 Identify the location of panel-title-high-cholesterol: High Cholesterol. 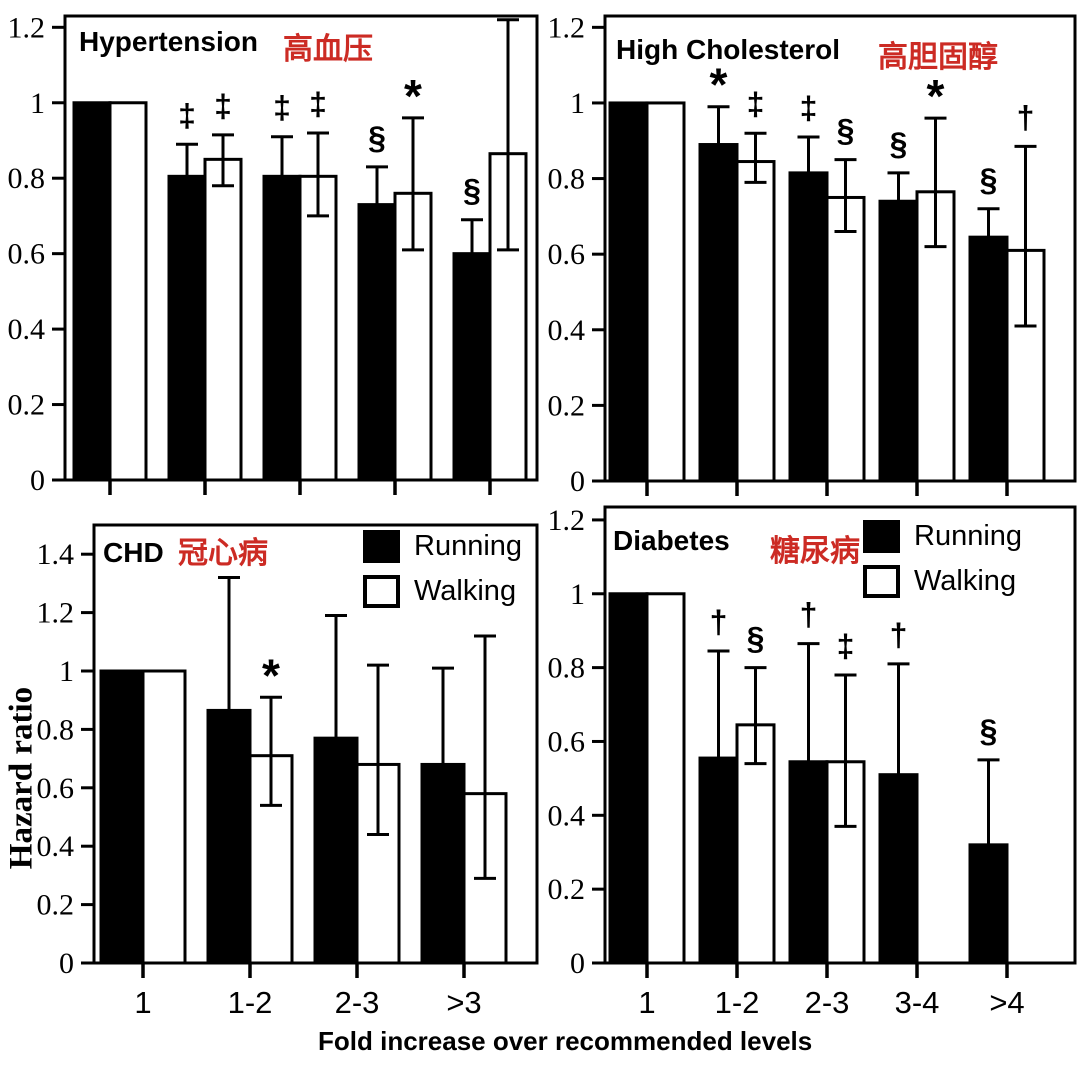
(728, 49).